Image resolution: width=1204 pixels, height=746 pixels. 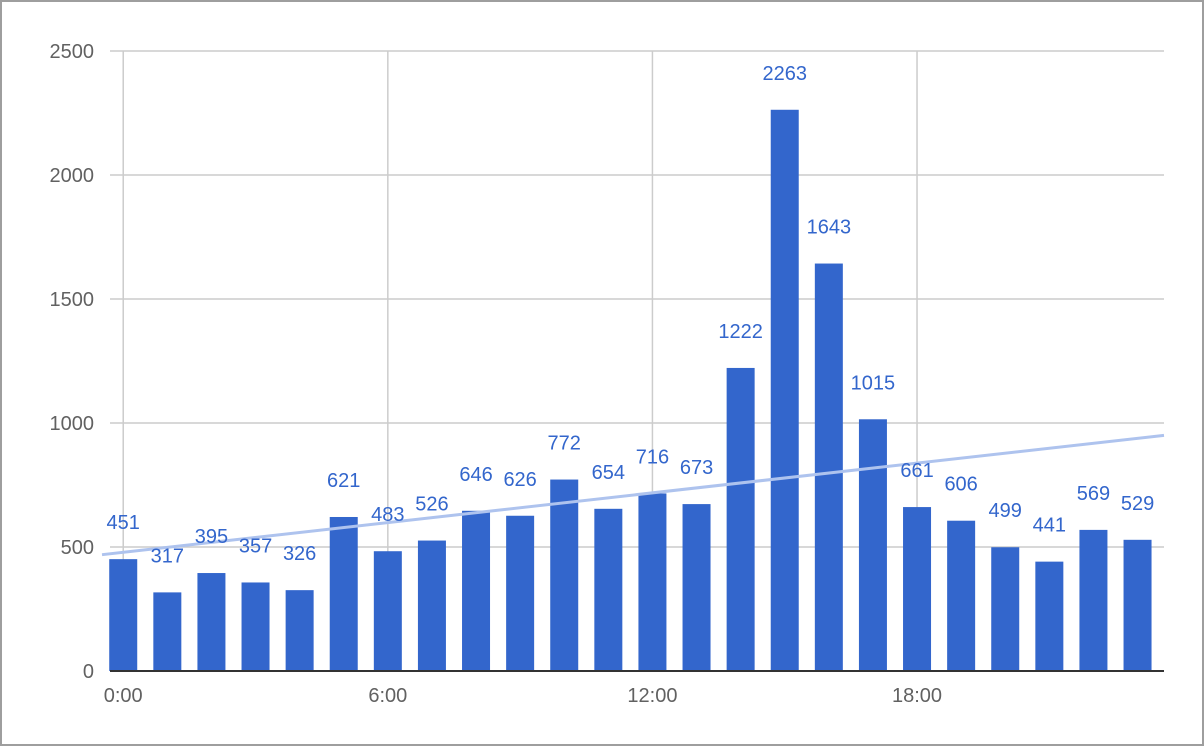 I want to click on data-label: 357, so click(x=255, y=546).